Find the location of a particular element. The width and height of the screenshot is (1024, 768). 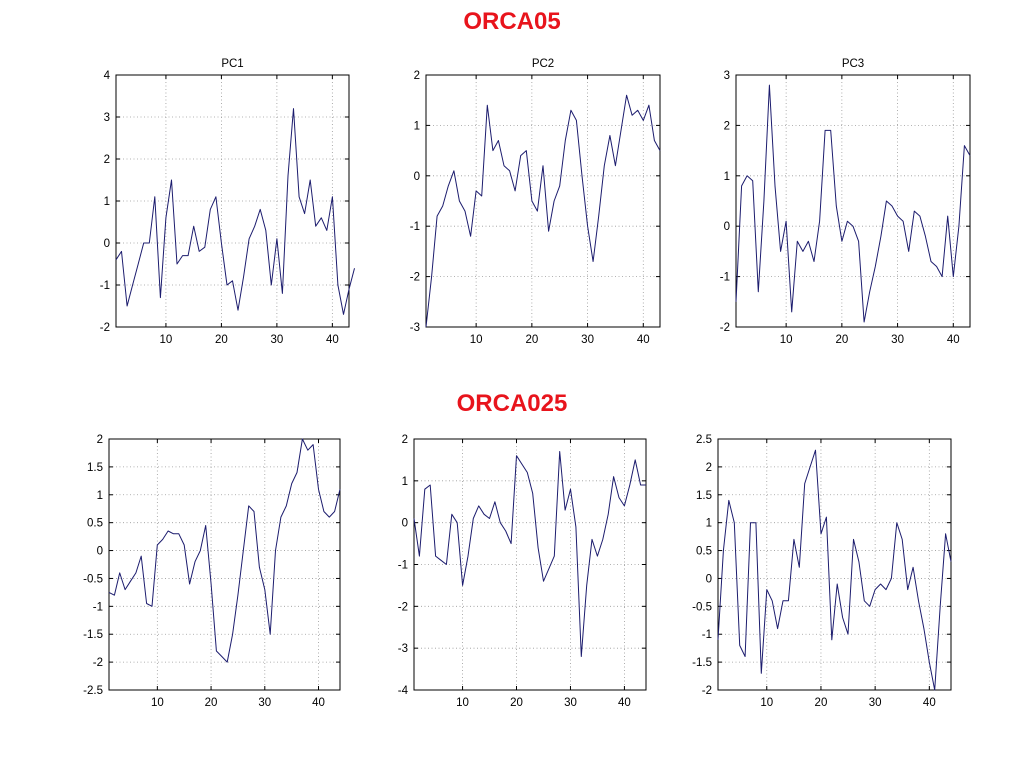

chart-panel-6: 10 20 30 40 -2 -1.5 -1 -0.5 0 0.5 1 1.5 2 2.5 is located at coordinates (822, 571).